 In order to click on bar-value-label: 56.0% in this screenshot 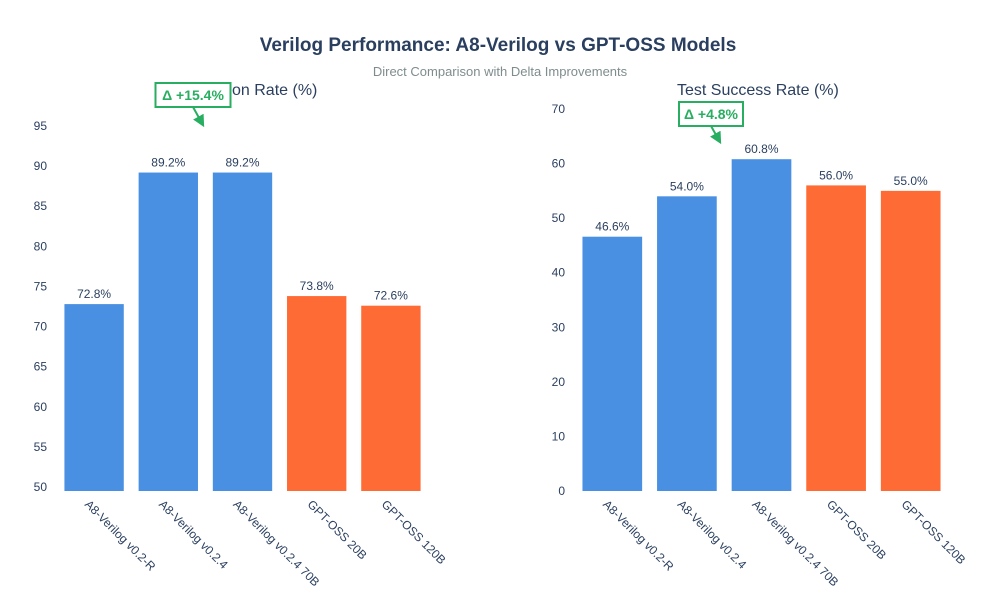, I will do `click(836, 175)`.